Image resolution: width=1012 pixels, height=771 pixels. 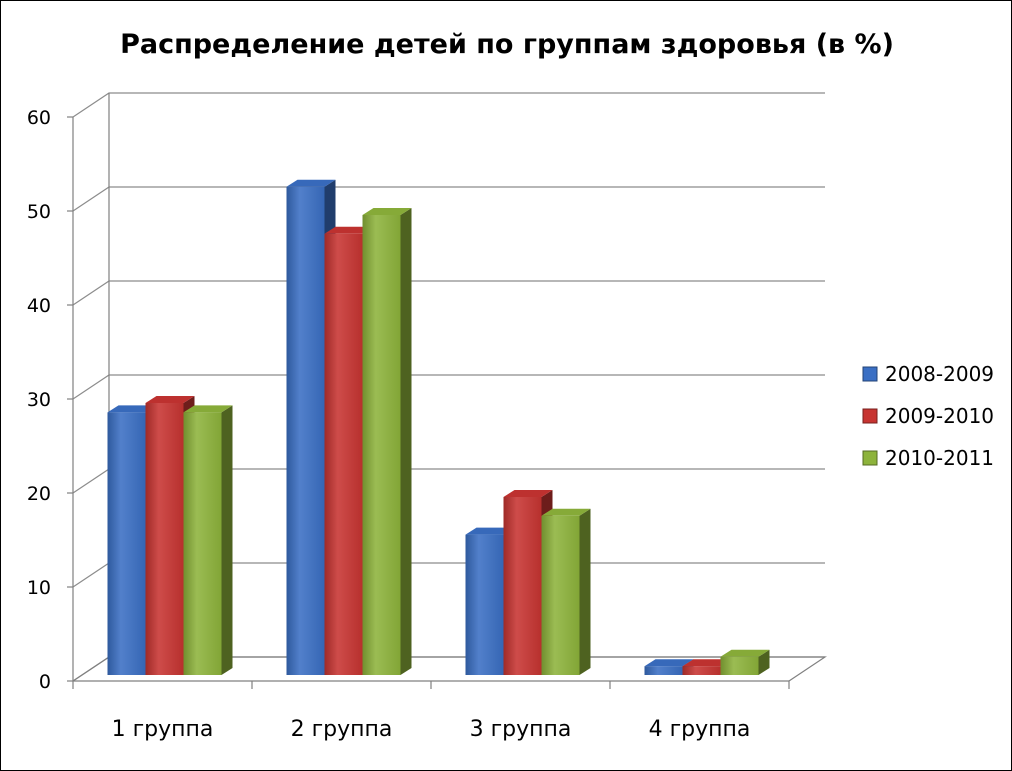 What do you see at coordinates (39, 118) in the screenshot?
I see `y-tick-label: 60` at bounding box center [39, 118].